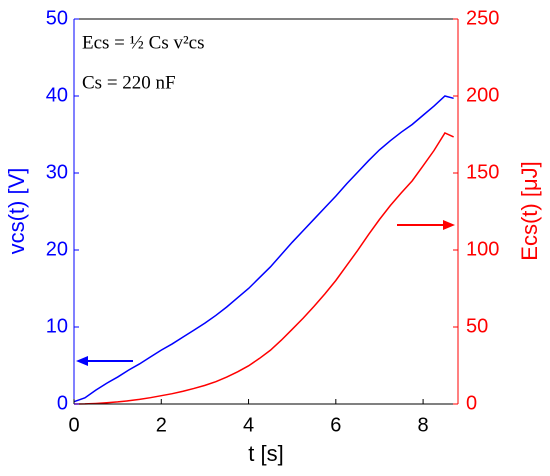 The width and height of the screenshot is (550, 476). Describe the element at coordinates (73, 425) in the screenshot. I see `x-tick-label: 0` at that location.